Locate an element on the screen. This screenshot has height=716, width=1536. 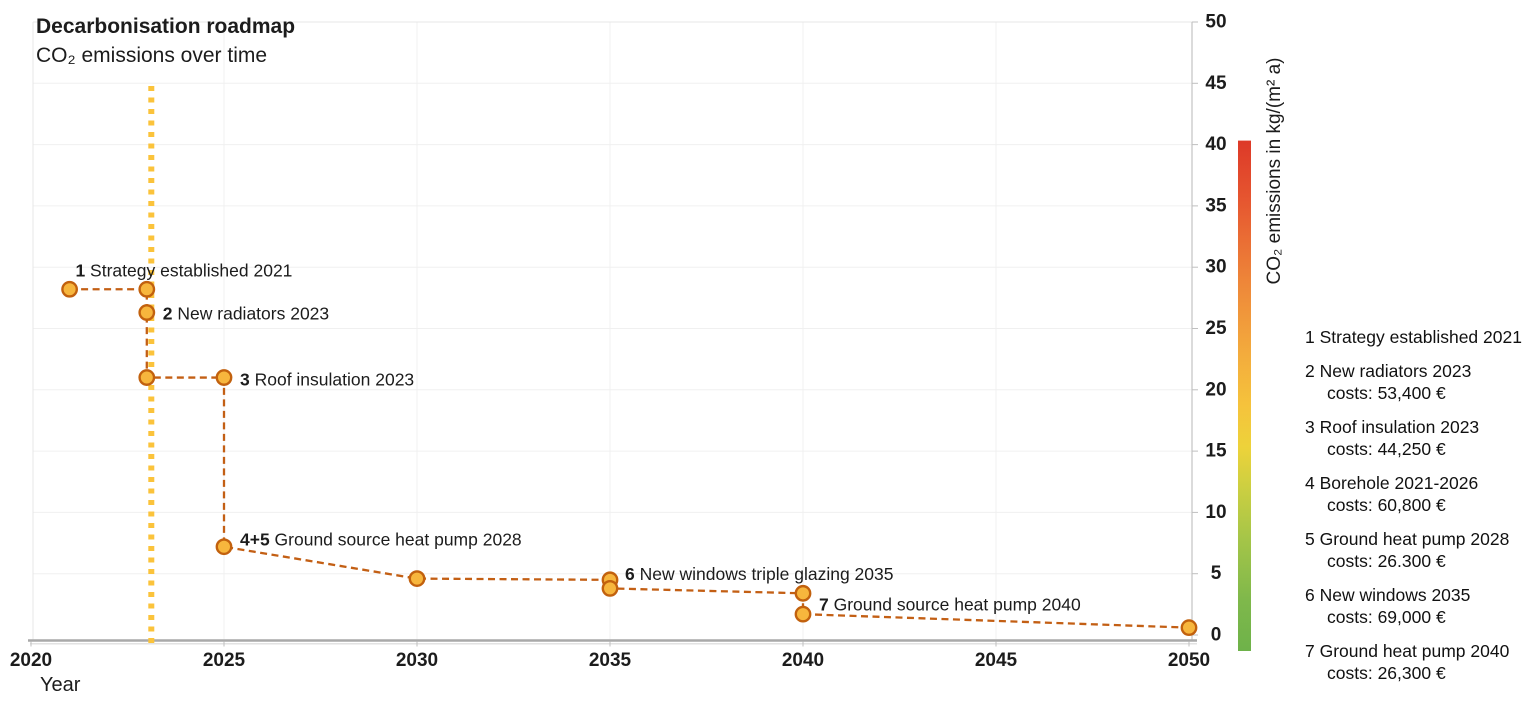
x-axis-title: Year is located at coordinates (60, 685).